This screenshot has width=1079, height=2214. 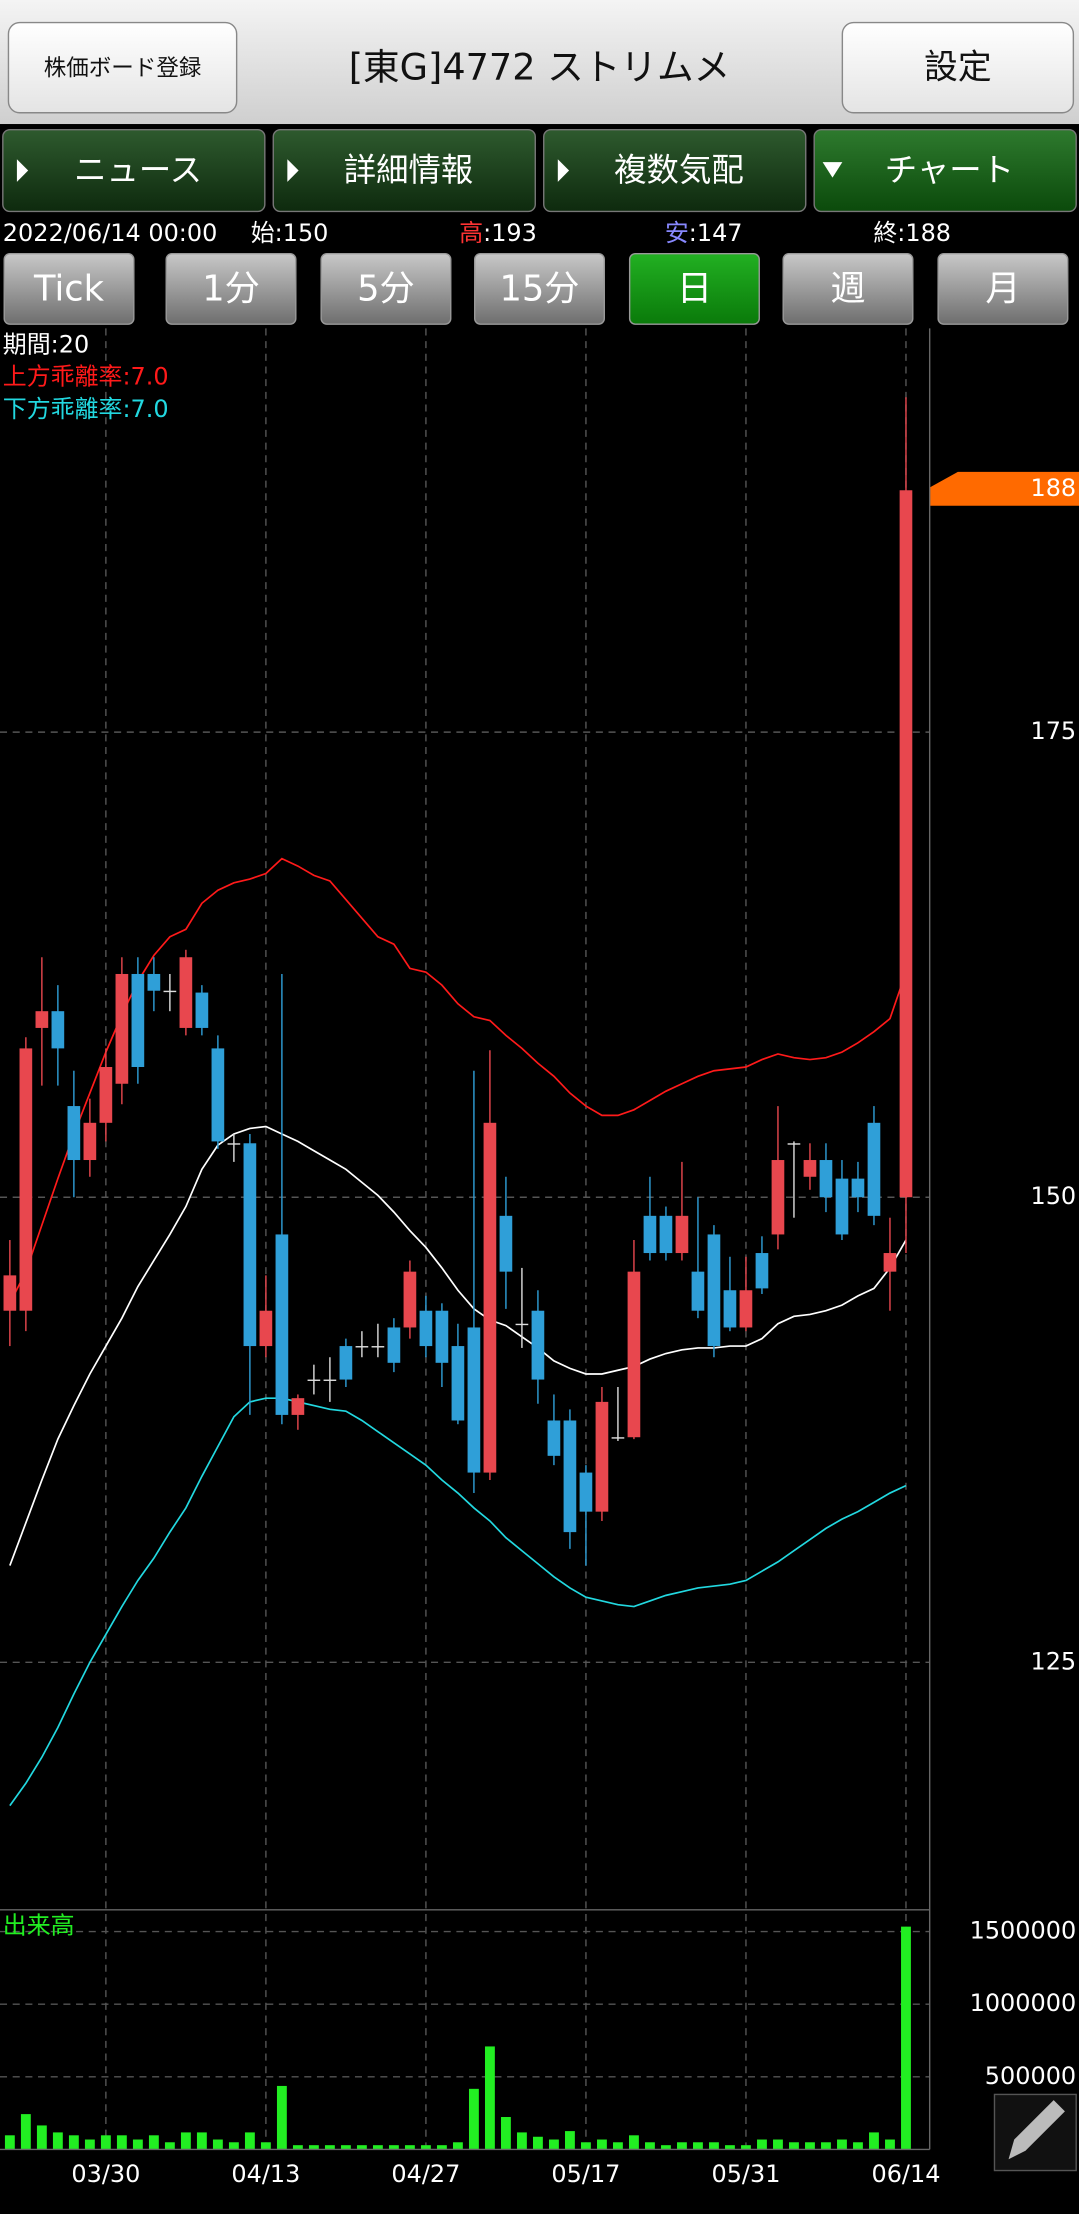 I want to click on period-label: 日, so click(x=694, y=288).